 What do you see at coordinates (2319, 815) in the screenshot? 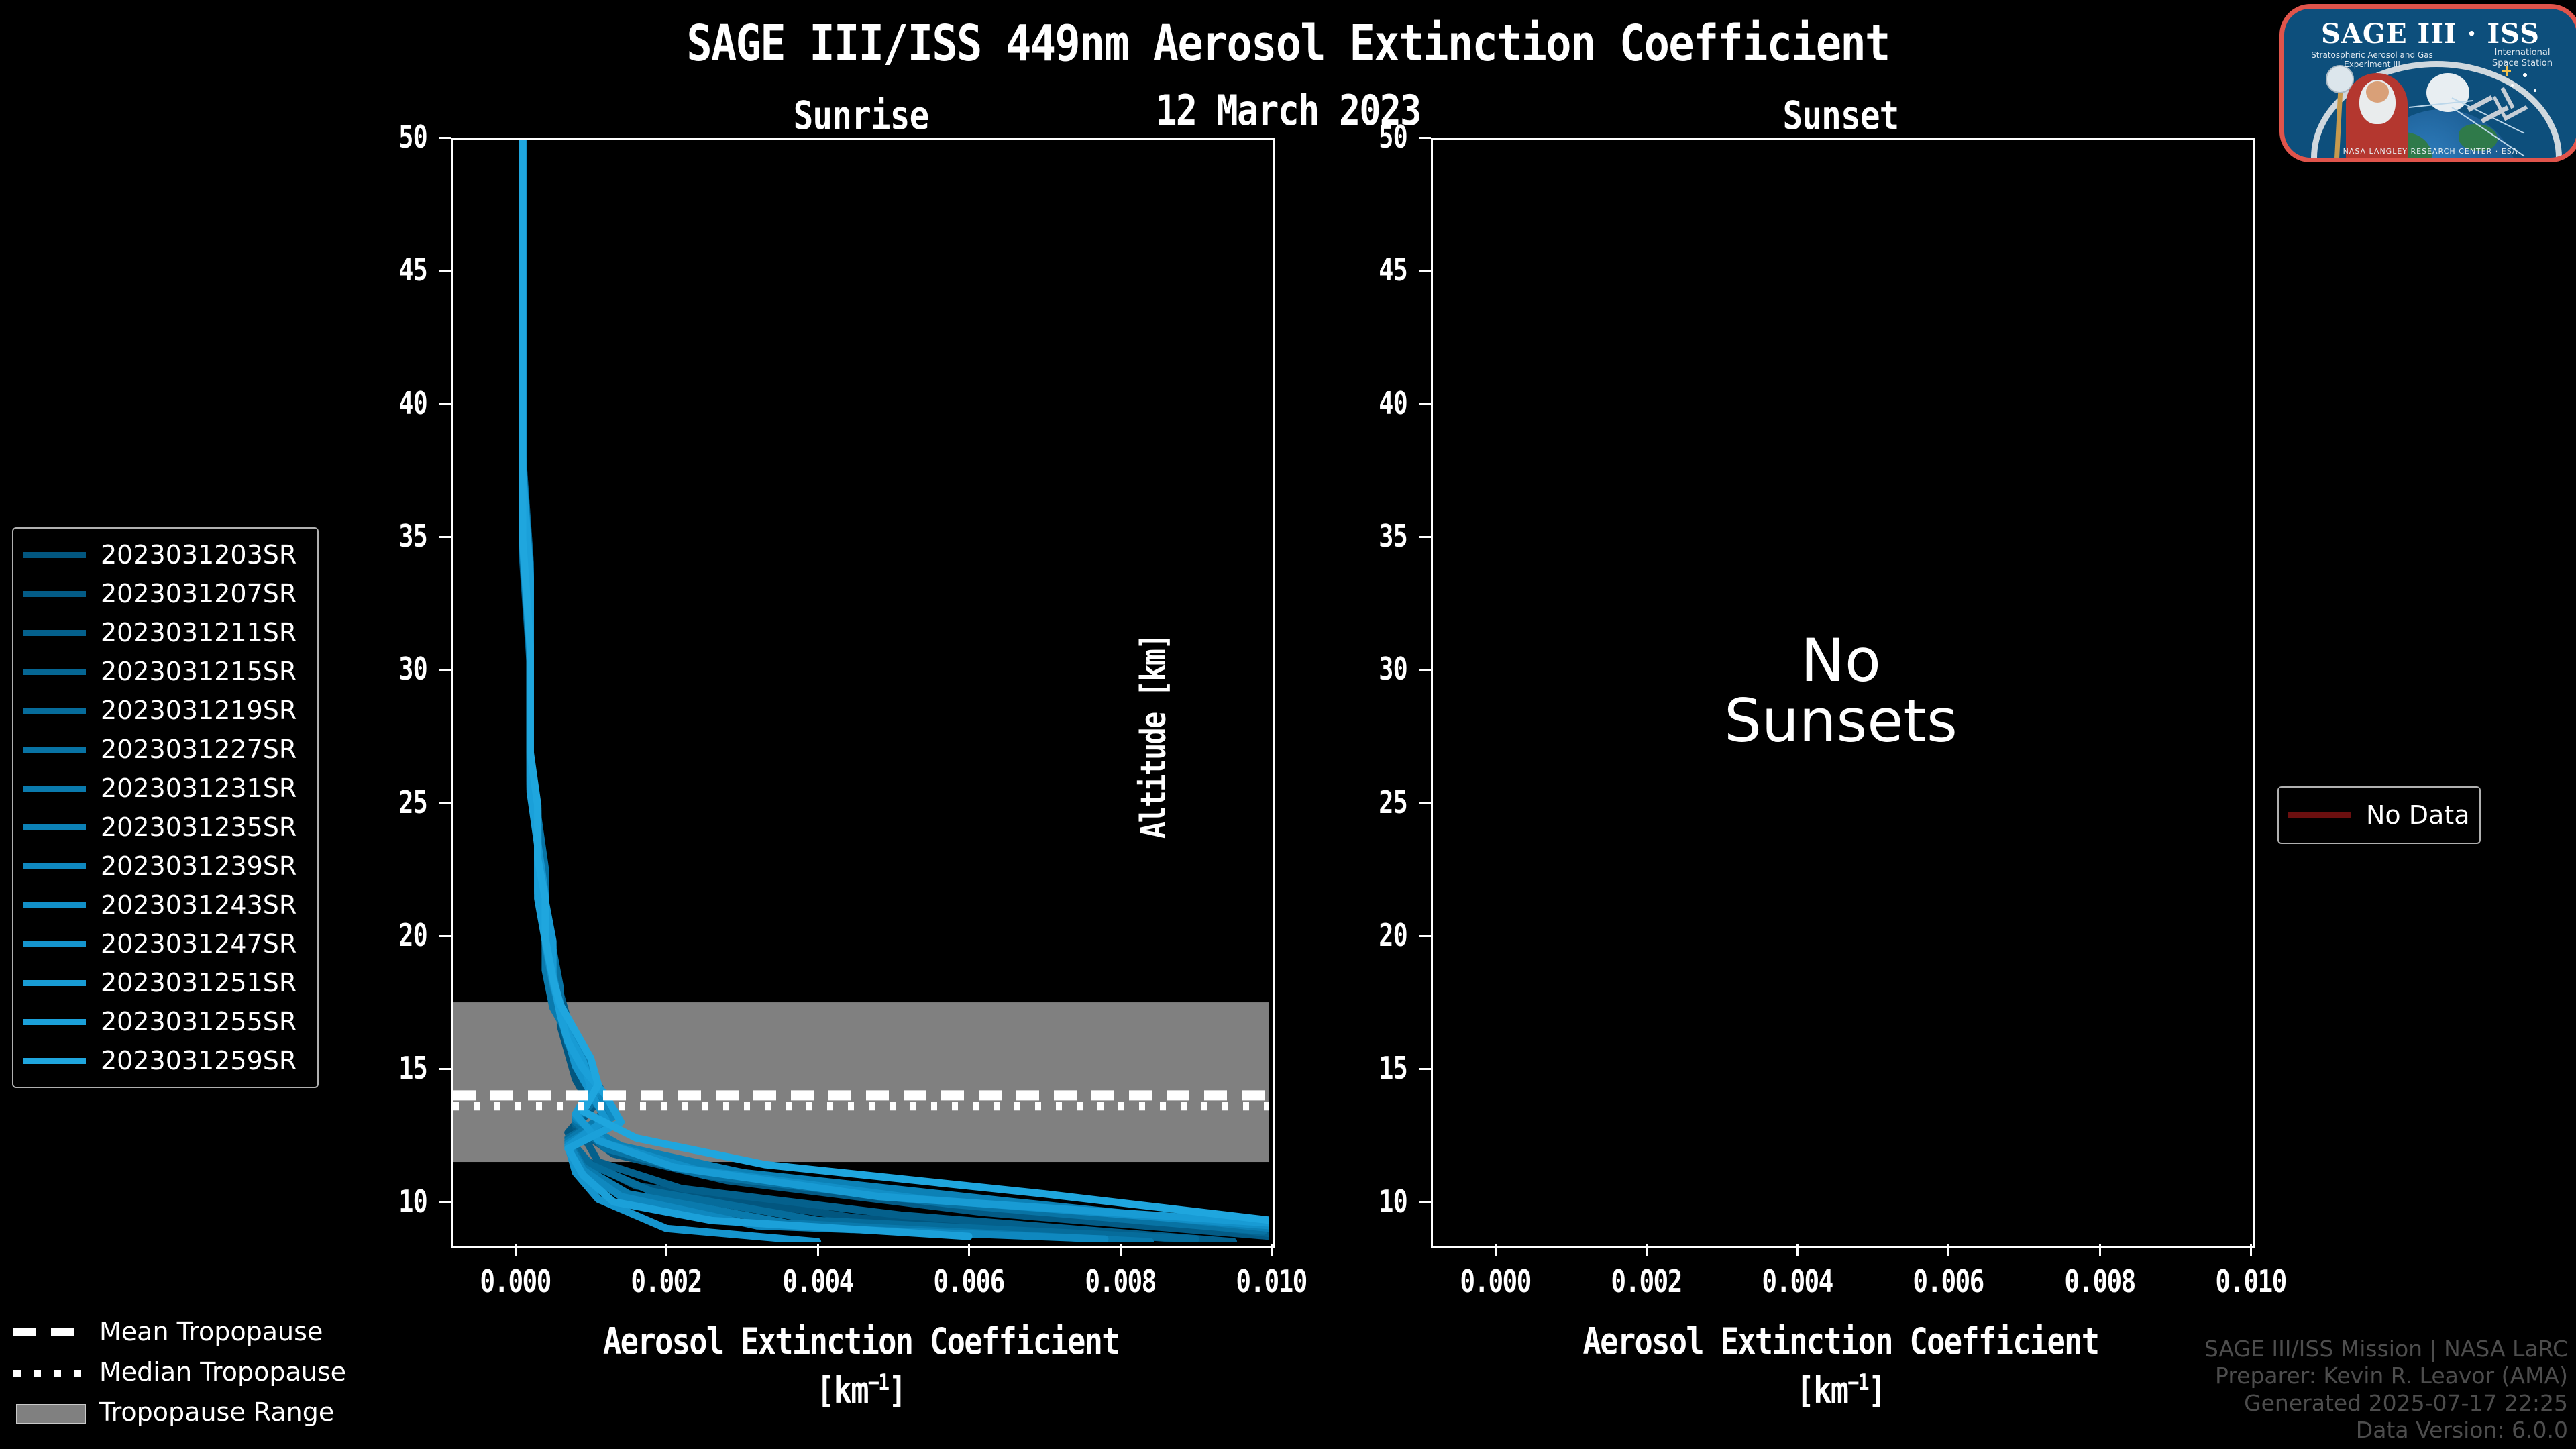
I see `no-data-color-swatch` at bounding box center [2319, 815].